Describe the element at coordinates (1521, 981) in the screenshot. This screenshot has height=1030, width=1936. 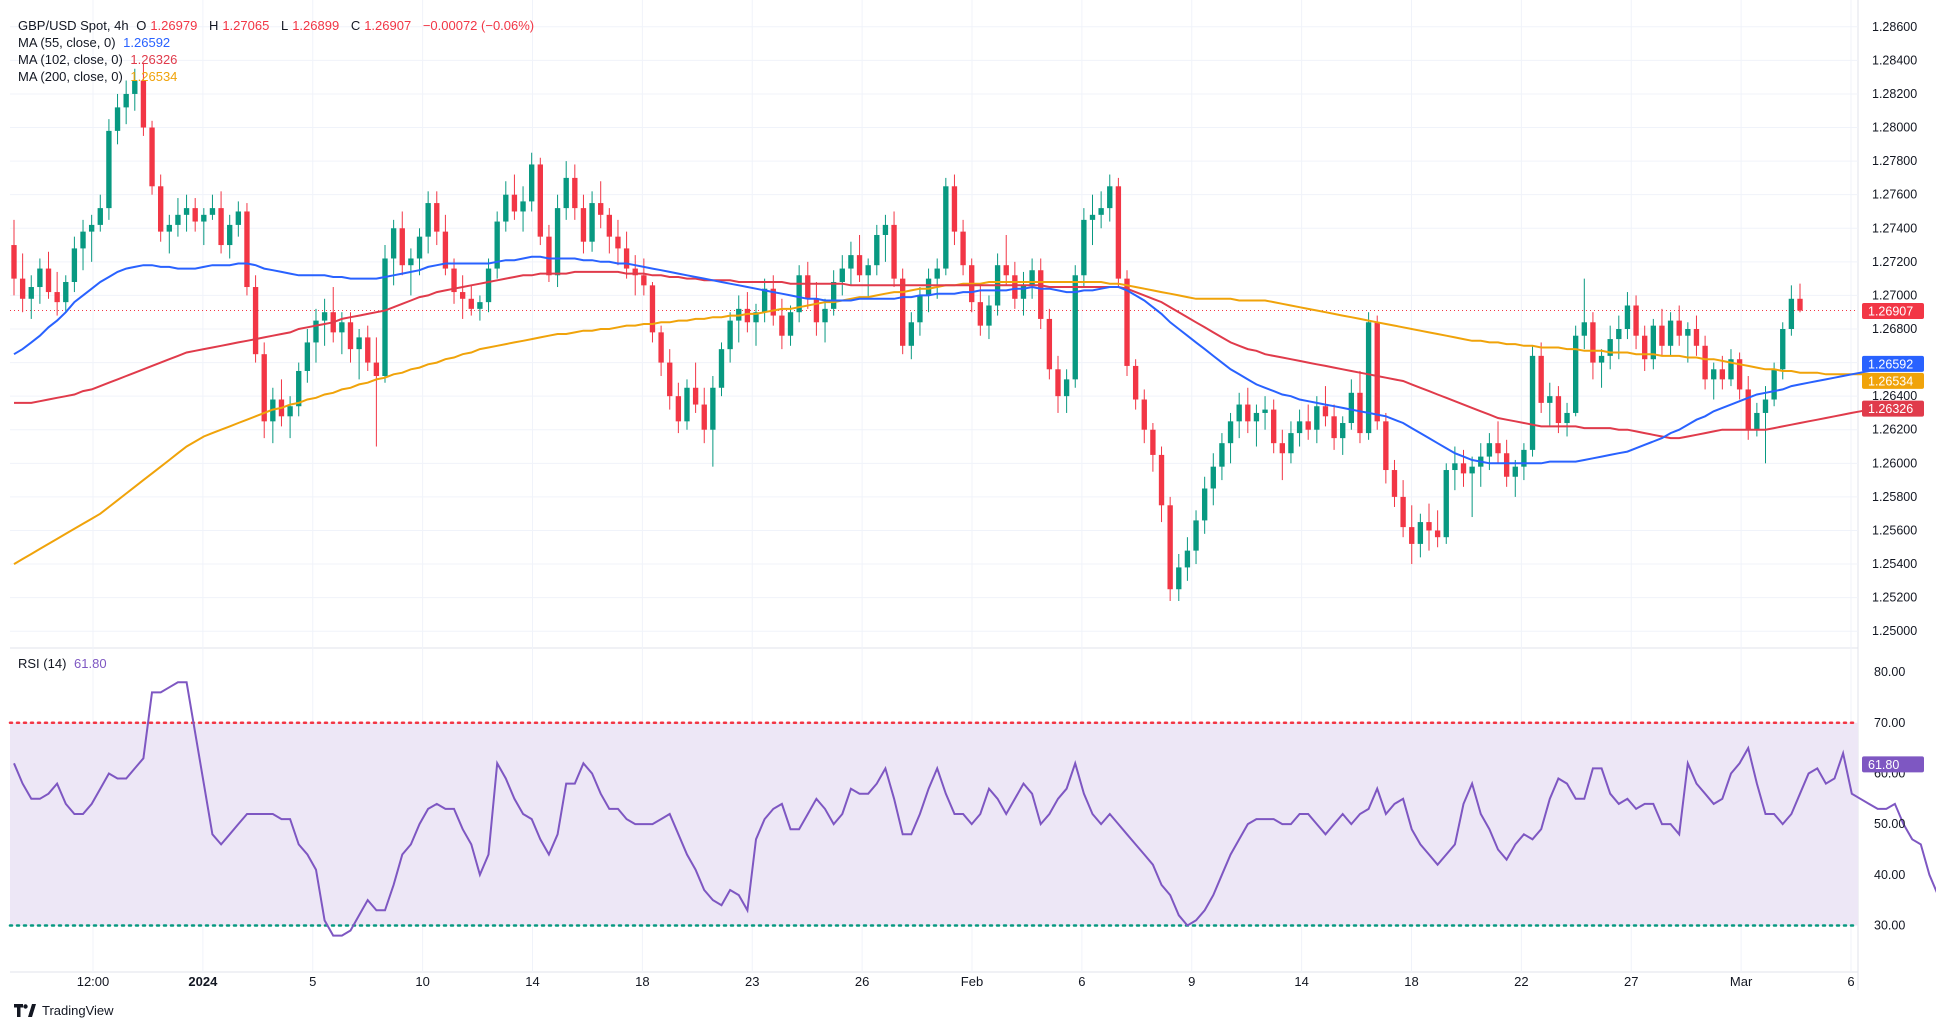
I see `time-tick-label: 22` at that location.